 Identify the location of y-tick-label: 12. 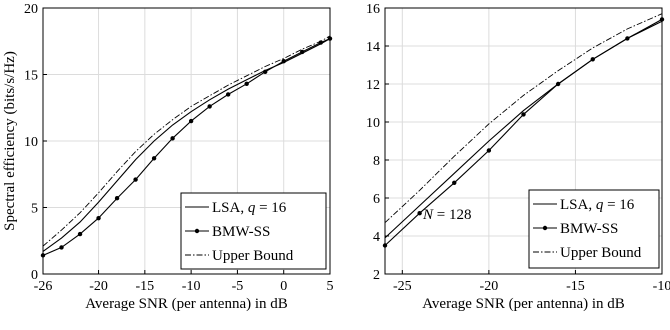
(373, 85).